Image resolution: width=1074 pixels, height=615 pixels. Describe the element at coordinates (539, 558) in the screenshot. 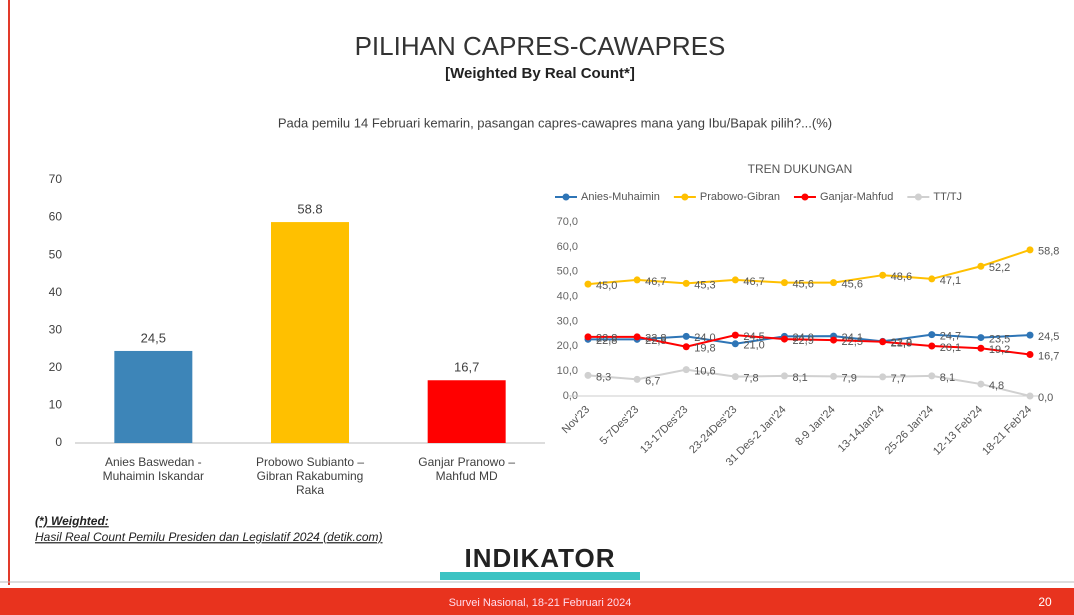

I see `logo: INDIKATOR` at that location.